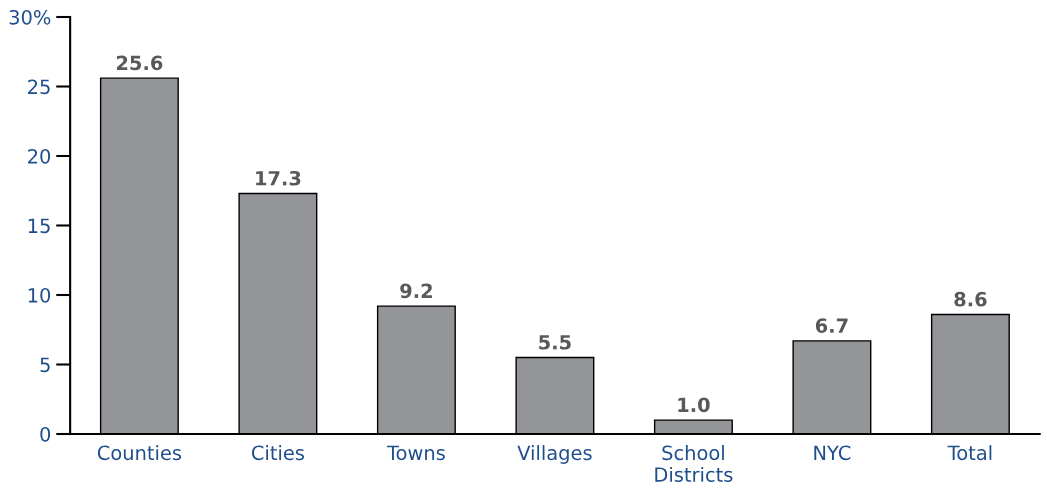 This screenshot has height=500, width=1047. I want to click on data-label: 8.6, so click(970, 299).